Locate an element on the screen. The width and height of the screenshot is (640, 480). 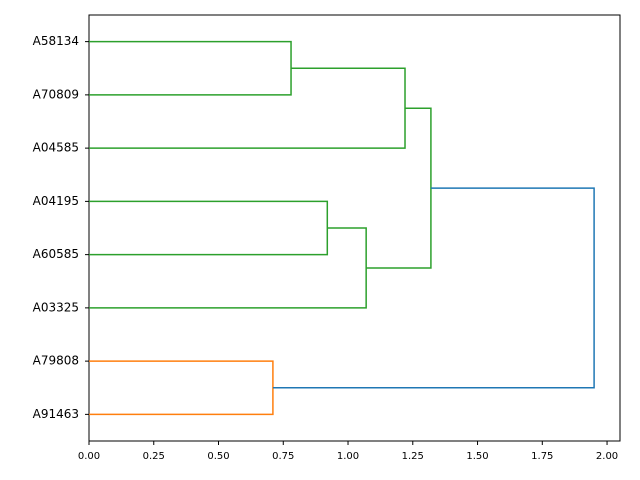
x-tick-label: 0.50 is located at coordinates (218, 456).